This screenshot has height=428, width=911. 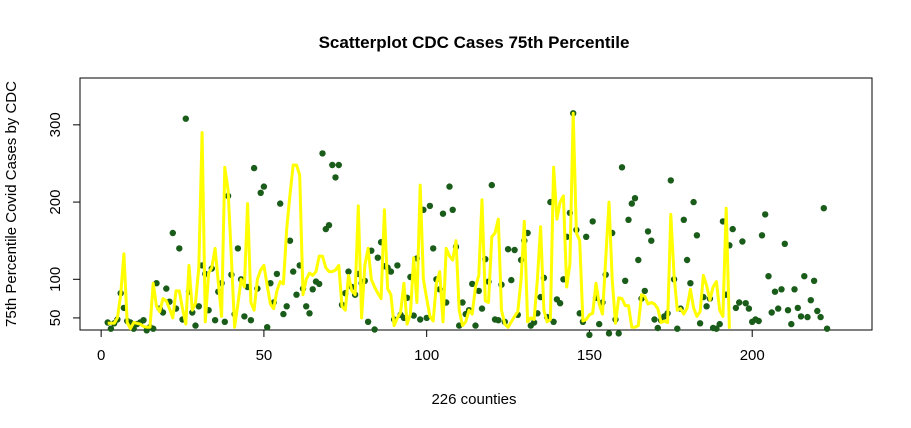 What do you see at coordinates (64, 219) in the screenshot?
I see `y-axis: 50 100 200 300` at bounding box center [64, 219].